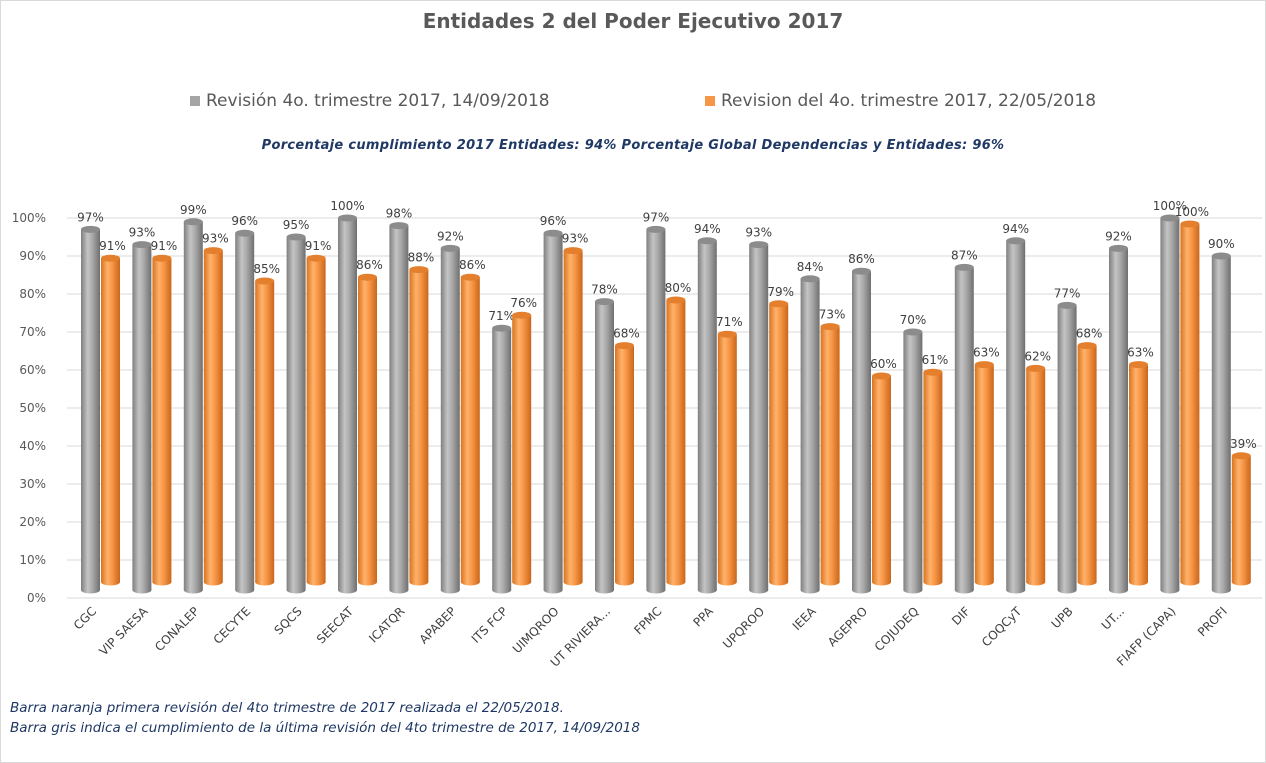 The width and height of the screenshot is (1266, 763). What do you see at coordinates (707, 229) in the screenshot?
I see `data-label-gray: 94%` at bounding box center [707, 229].